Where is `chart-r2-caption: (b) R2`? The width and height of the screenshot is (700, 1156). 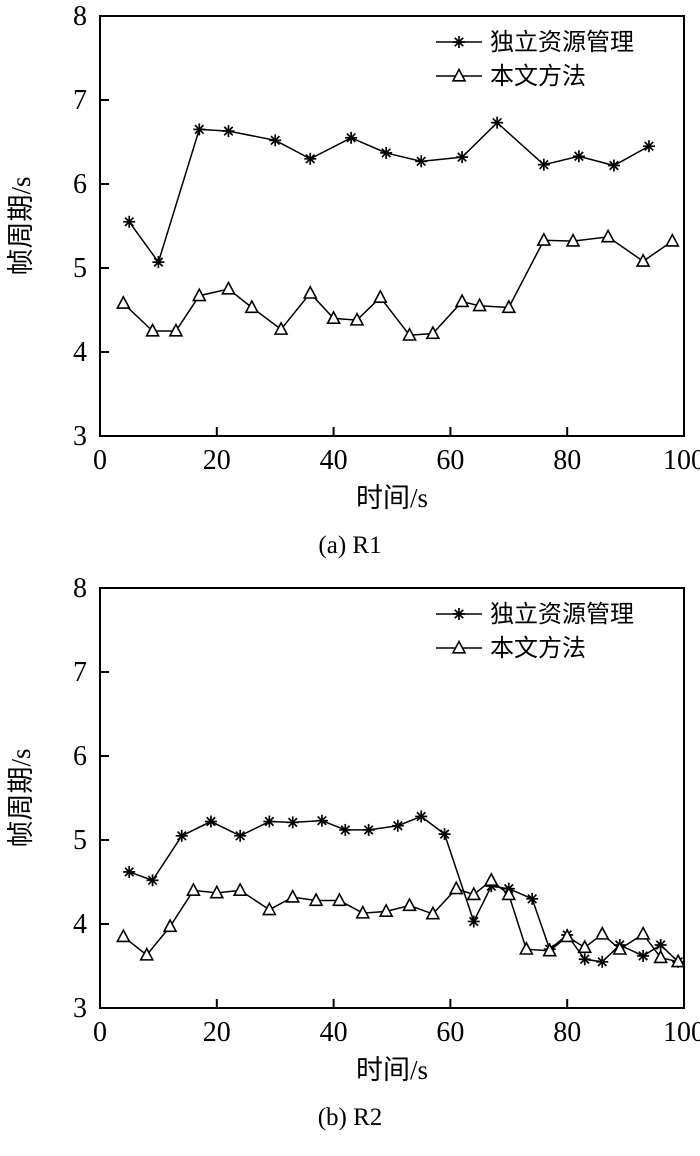
chart-r2-caption: (b) R2 is located at coordinates (350, 1117).